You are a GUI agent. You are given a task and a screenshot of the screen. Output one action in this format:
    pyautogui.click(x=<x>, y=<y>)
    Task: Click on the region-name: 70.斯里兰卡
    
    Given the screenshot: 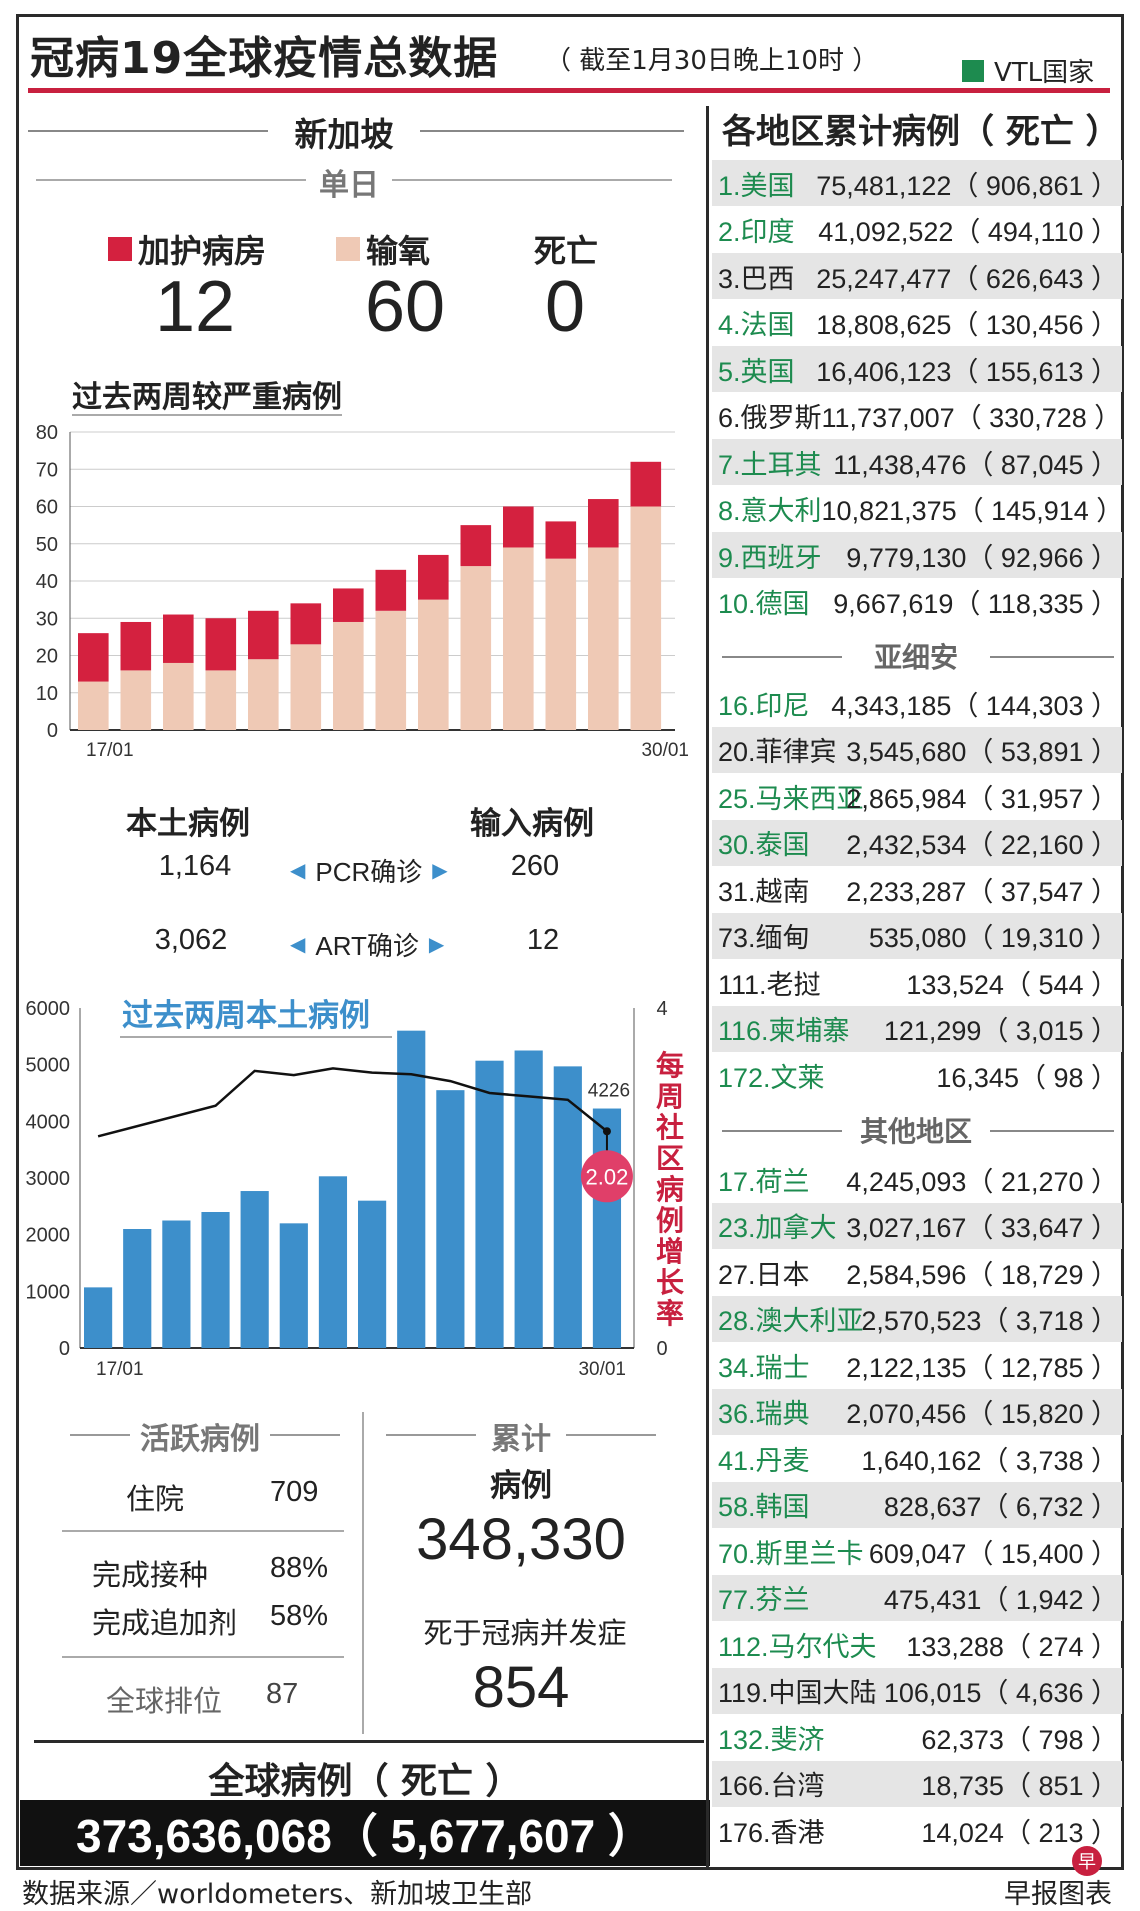 What is the action you would take?
    pyautogui.click(x=791, y=1553)
    